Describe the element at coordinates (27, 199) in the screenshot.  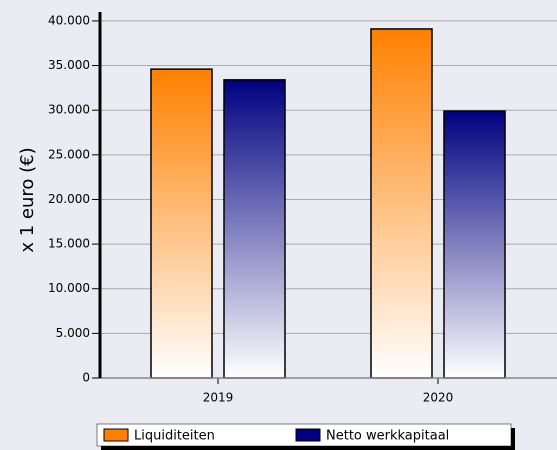
I see `y-axis-label: x 1 euro (€)` at that location.